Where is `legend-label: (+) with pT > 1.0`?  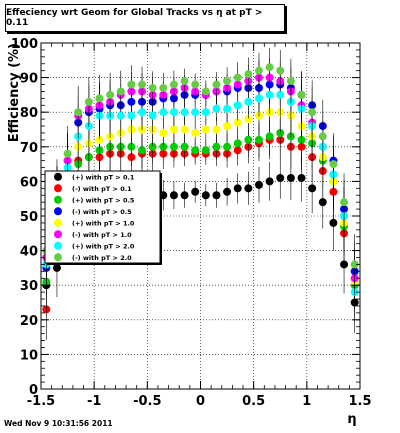 legend-label: (+) with pT > 1.0 is located at coordinates (103, 223).